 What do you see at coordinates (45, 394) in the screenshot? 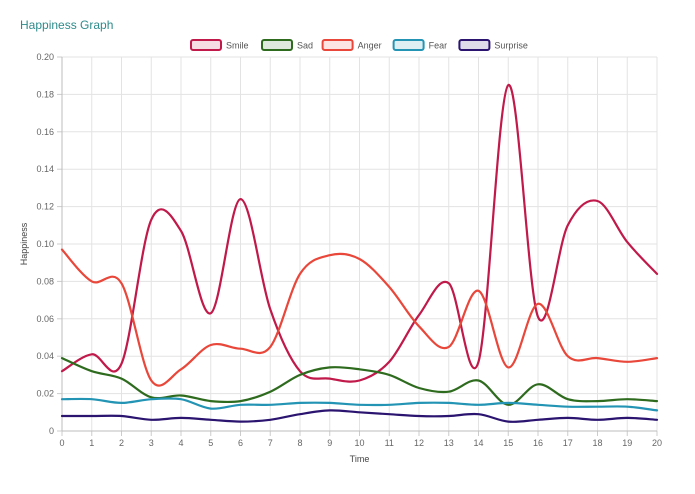
I see `y-tick-label: 0.02` at bounding box center [45, 394].